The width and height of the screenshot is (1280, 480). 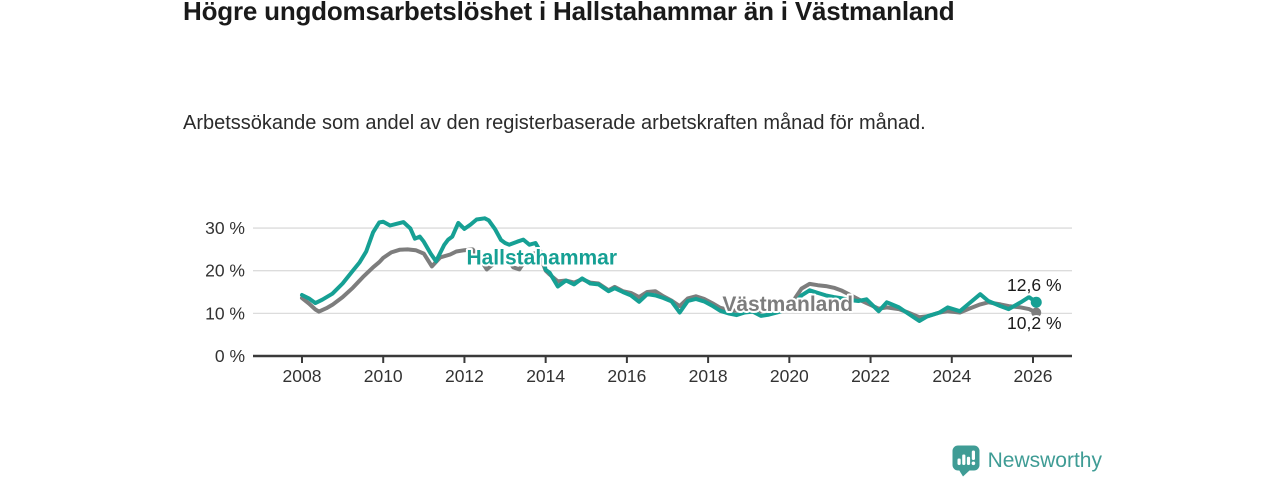 I want to click on x-tick-label: 2024, so click(x=951, y=376).